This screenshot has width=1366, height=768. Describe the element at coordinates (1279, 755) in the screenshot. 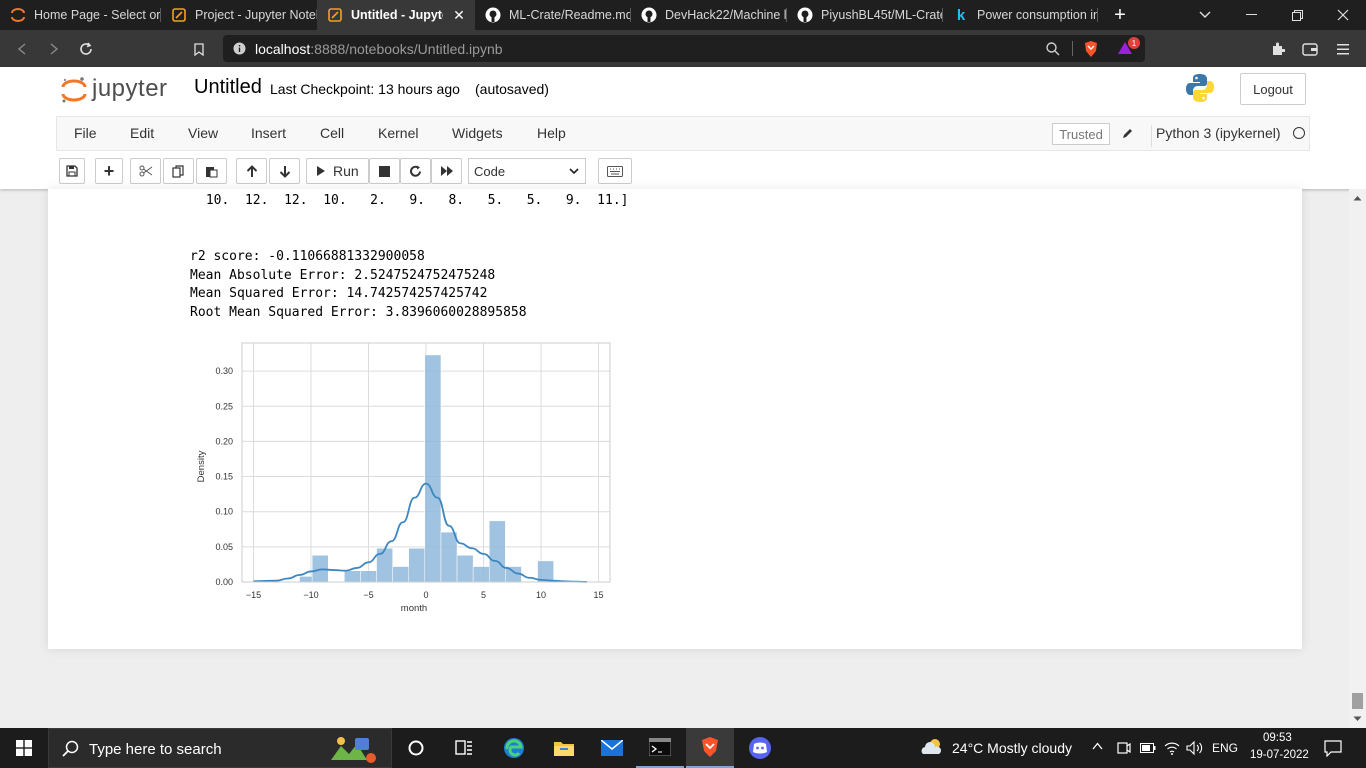

I see `clock-date: 19-07-2022` at that location.